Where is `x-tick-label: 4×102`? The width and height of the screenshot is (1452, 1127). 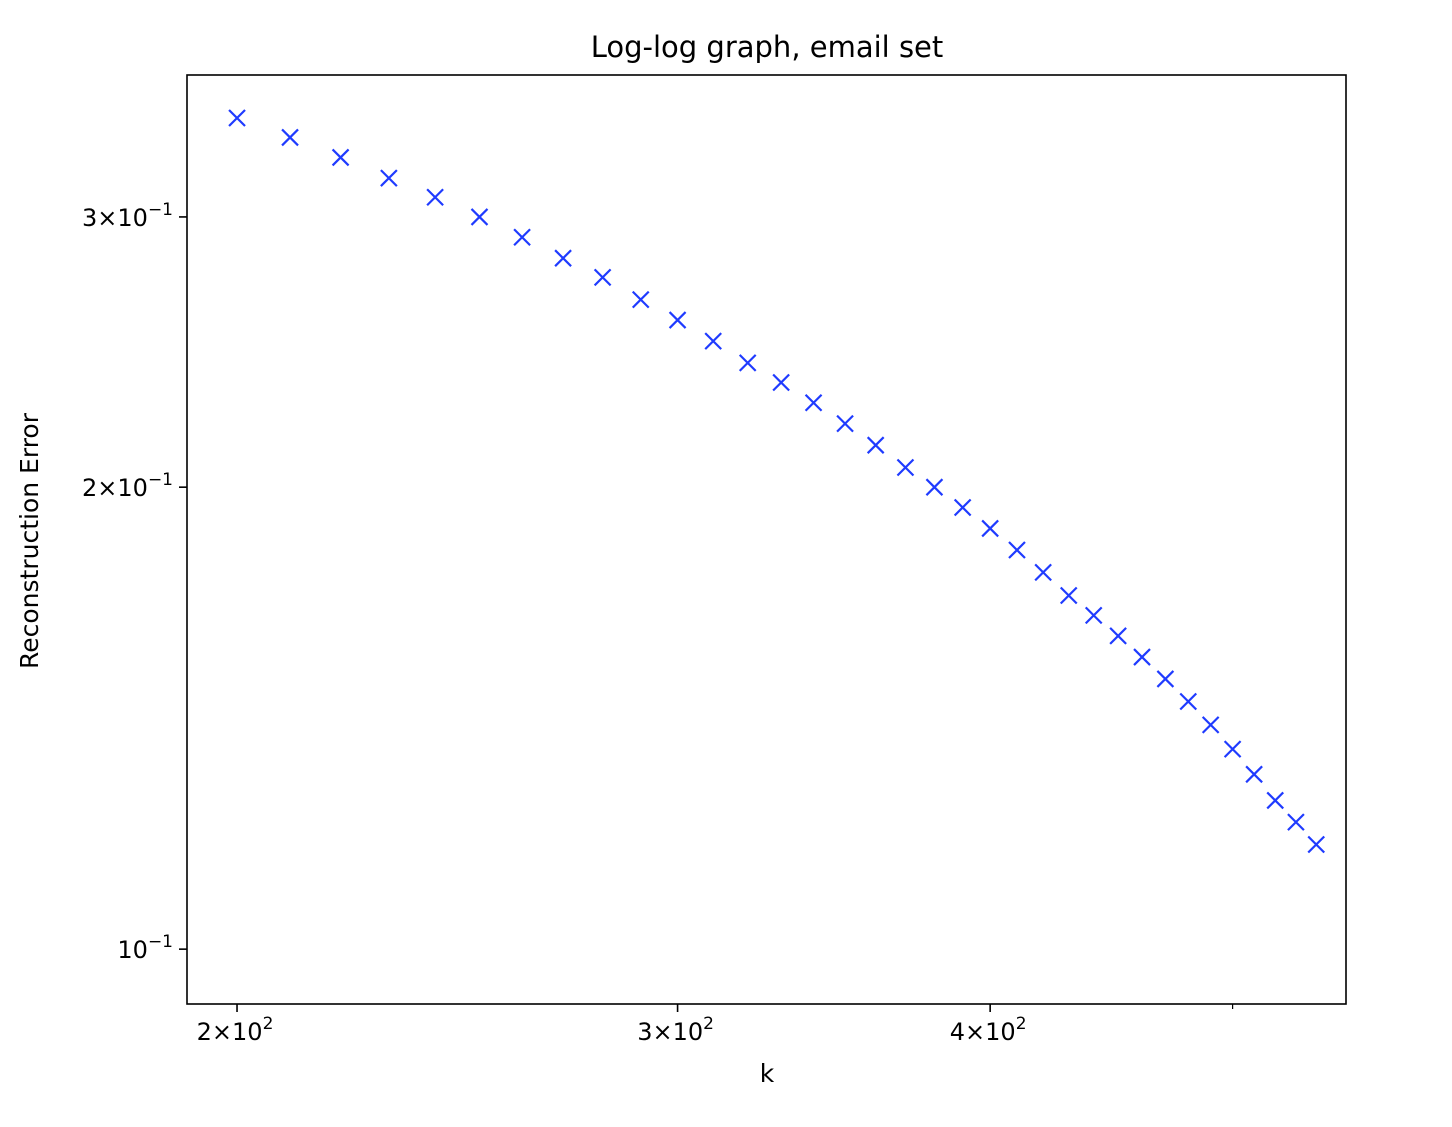 x-tick-label: 4×102 is located at coordinates (988, 1030).